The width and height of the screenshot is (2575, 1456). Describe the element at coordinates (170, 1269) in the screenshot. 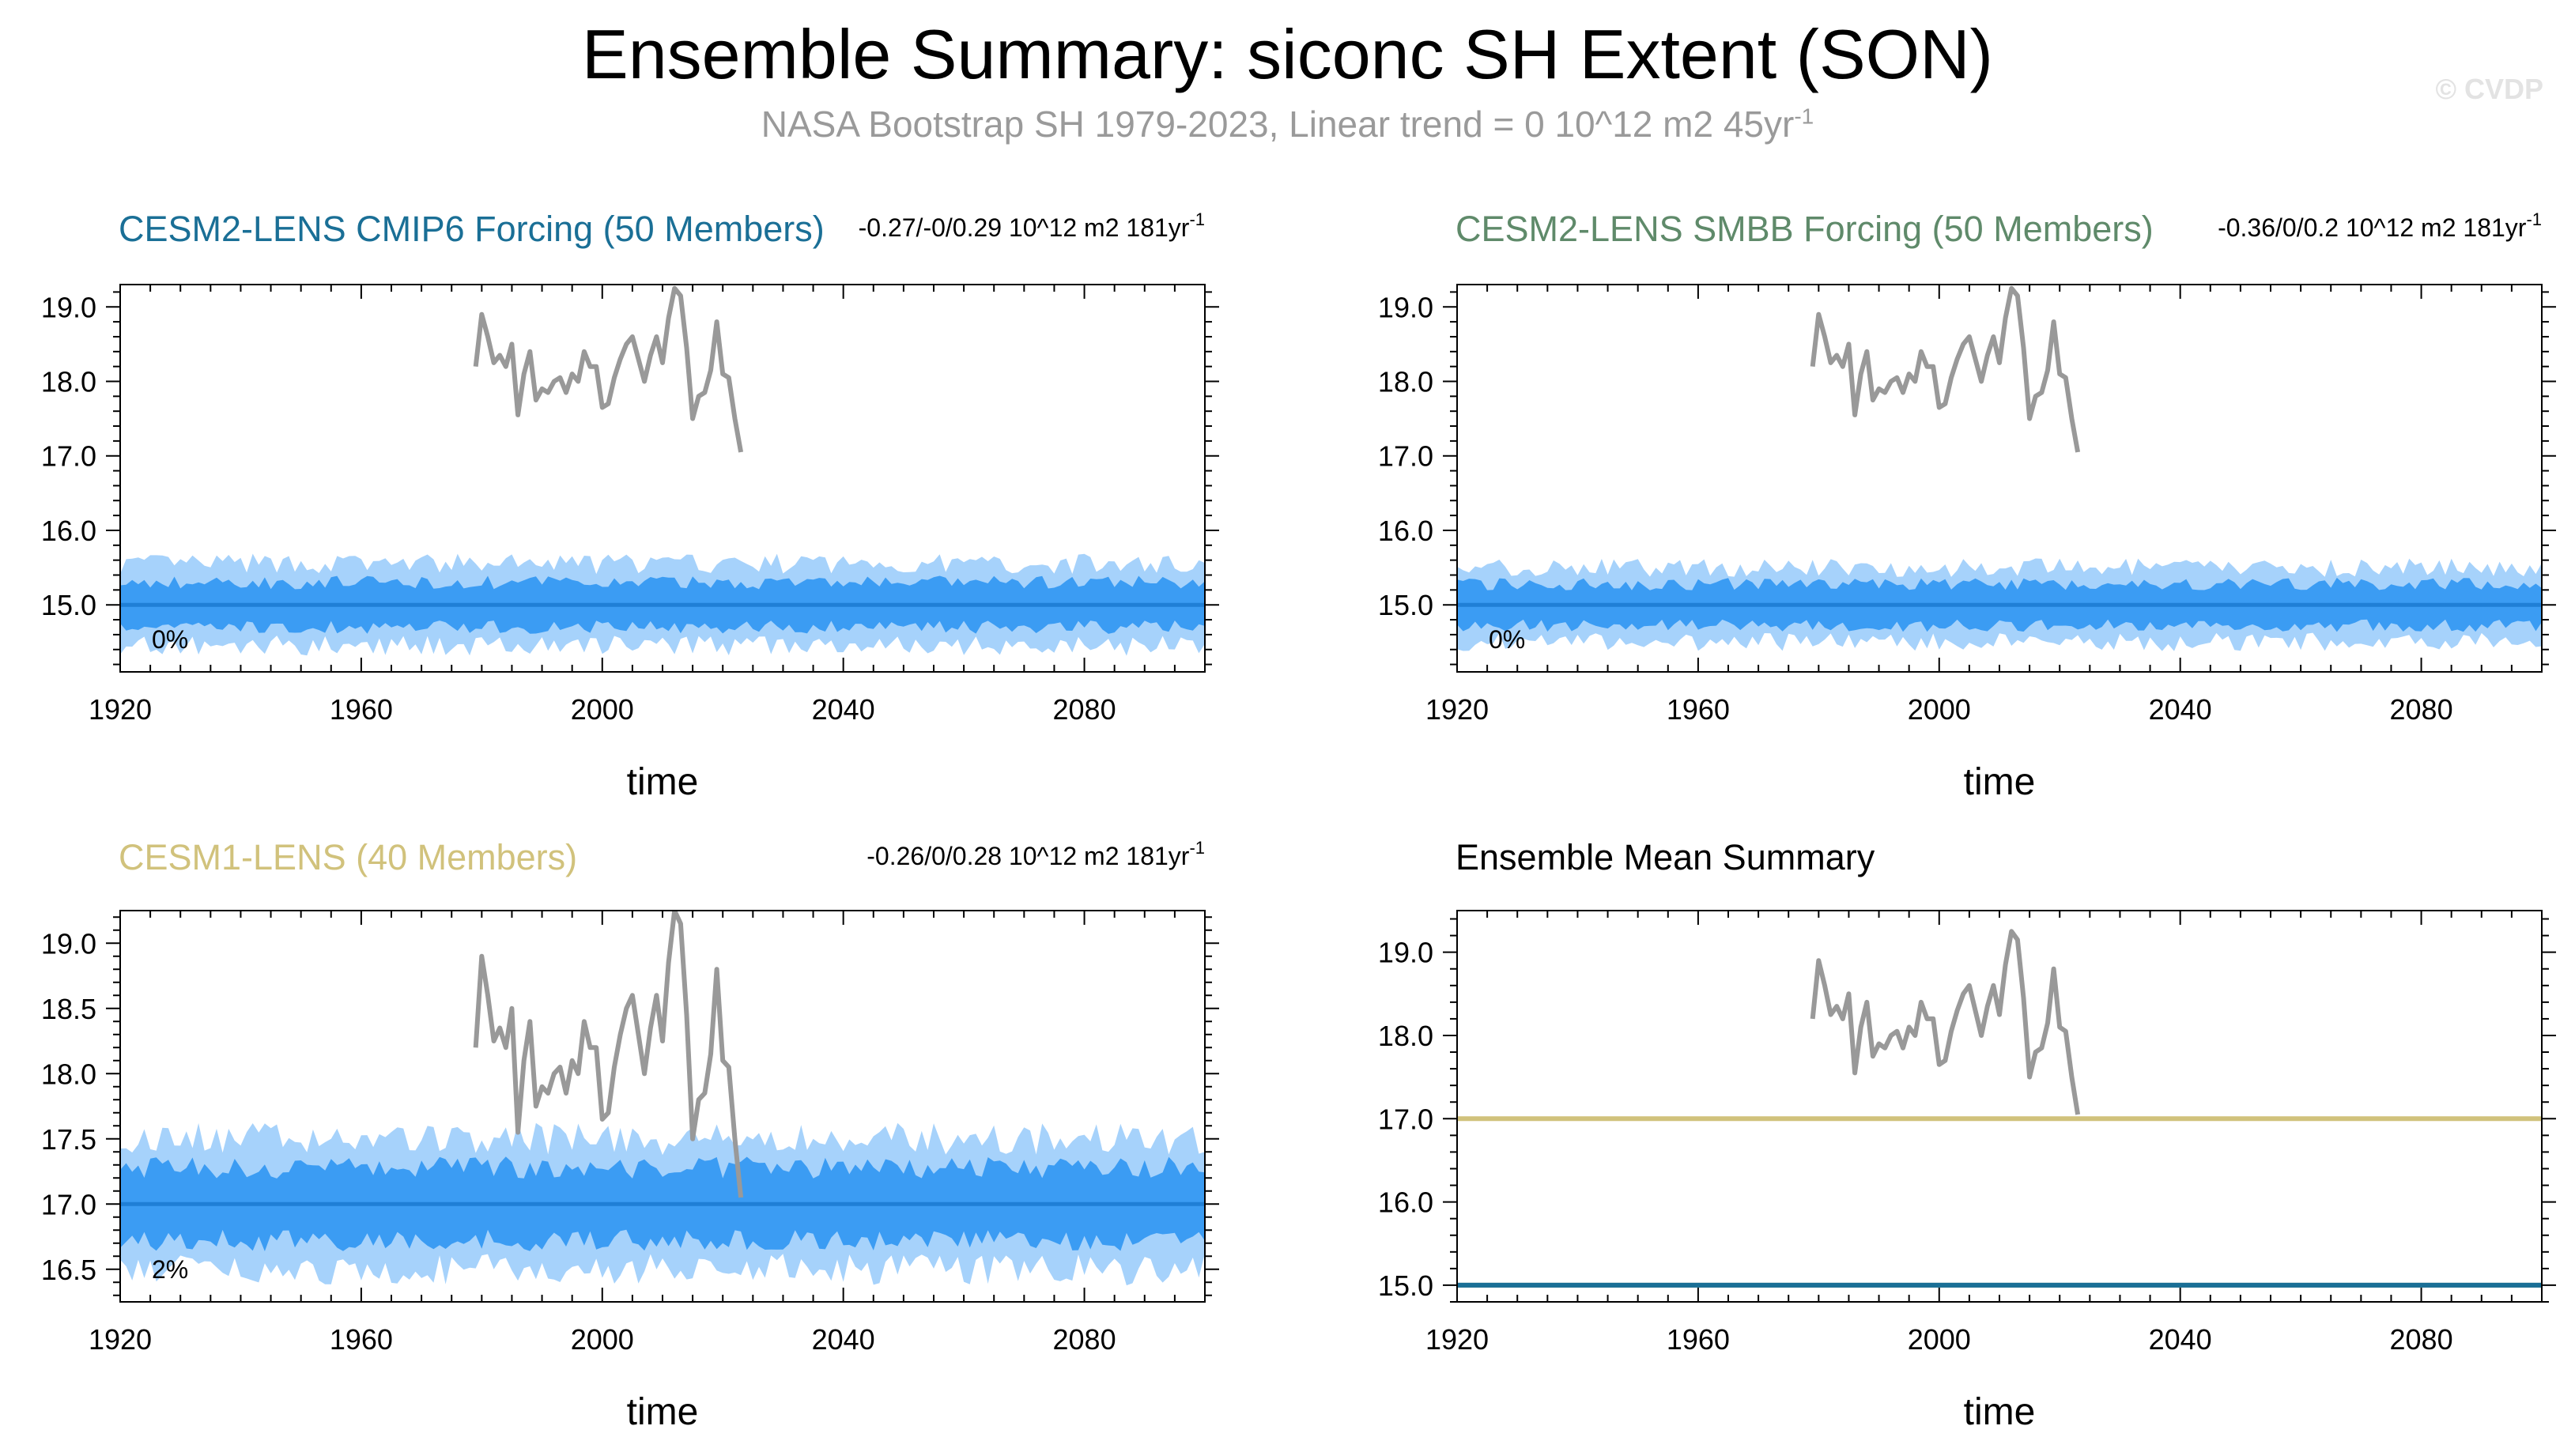

I see `percent-label: 2%` at that location.